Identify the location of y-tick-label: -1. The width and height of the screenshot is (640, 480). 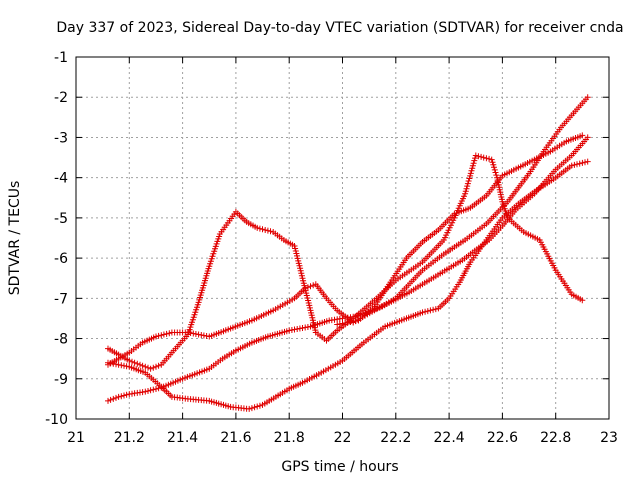
(61, 58).